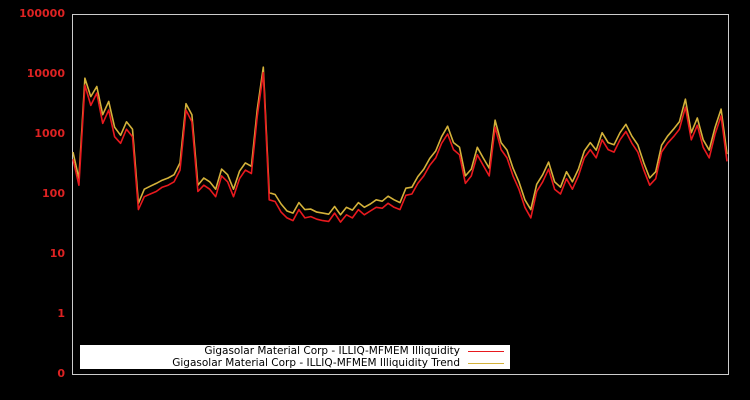 The width and height of the screenshot is (750, 400). I want to click on y-tick-label: 10, so click(57, 253).